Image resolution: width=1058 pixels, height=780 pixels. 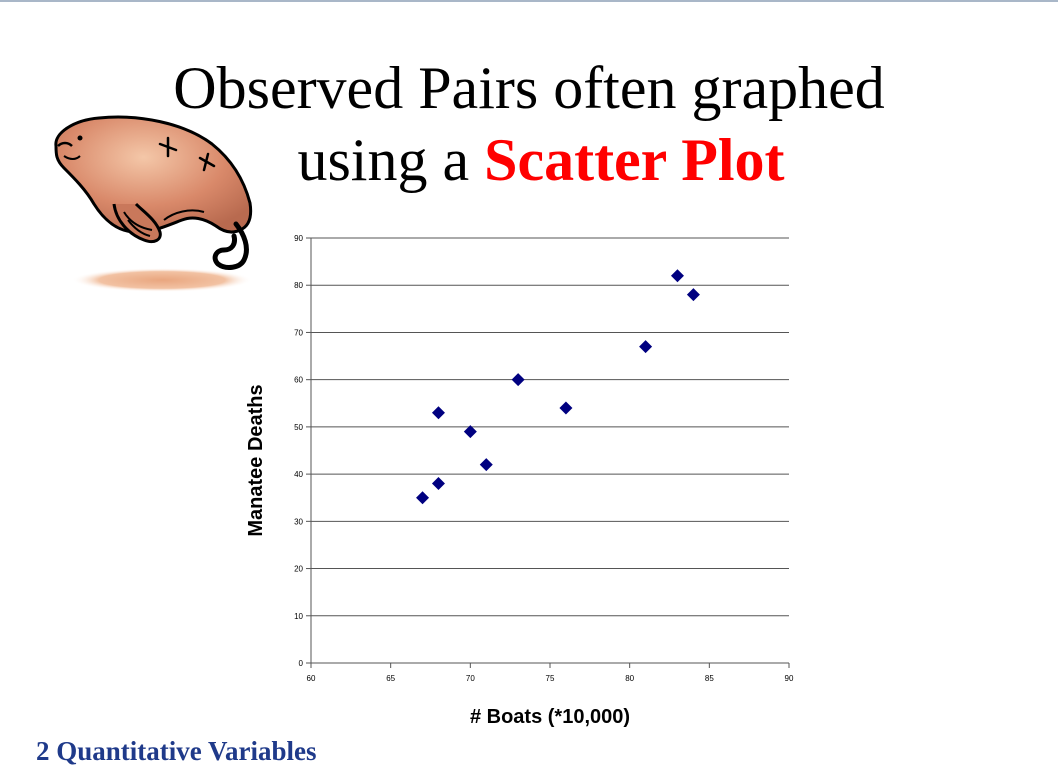 I want to click on top-rule, so click(x=529, y=1).